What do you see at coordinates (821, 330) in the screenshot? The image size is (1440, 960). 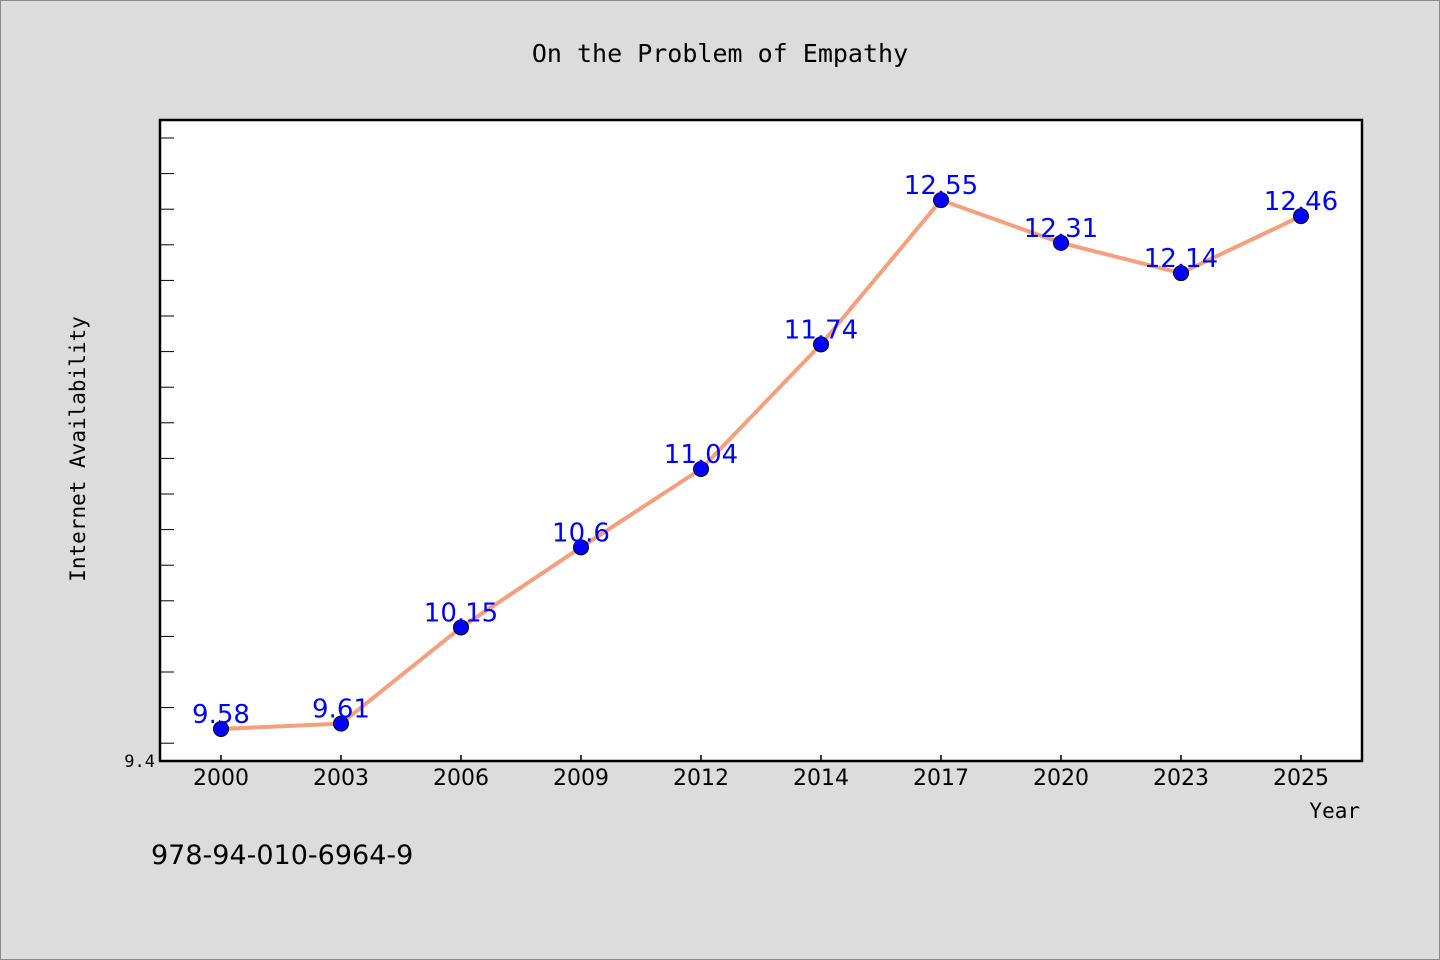 I see `data-label: 11.74` at bounding box center [821, 330].